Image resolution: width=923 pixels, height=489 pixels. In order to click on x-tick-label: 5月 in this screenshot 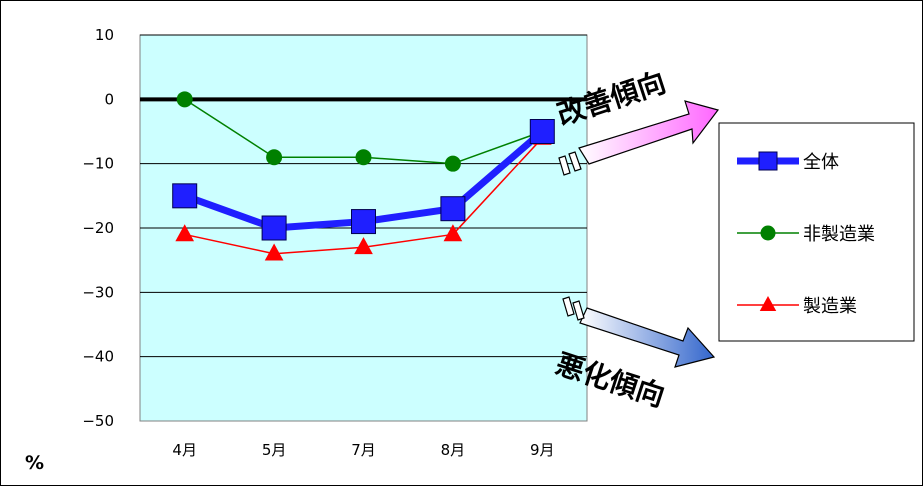, I will do `click(274, 450)`.